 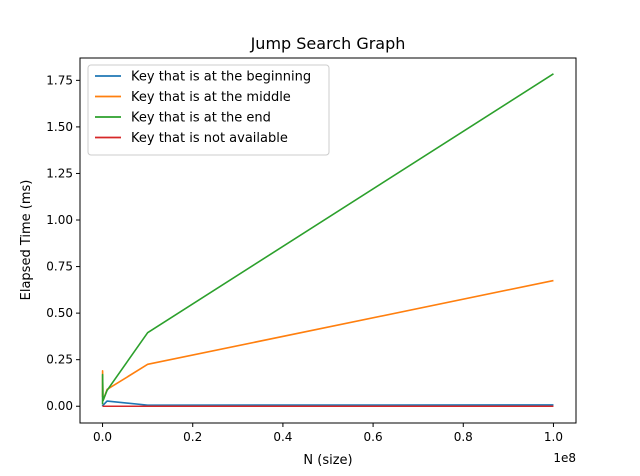 What do you see at coordinates (282, 437) in the screenshot?
I see `x-tick-label: 0.4` at bounding box center [282, 437].